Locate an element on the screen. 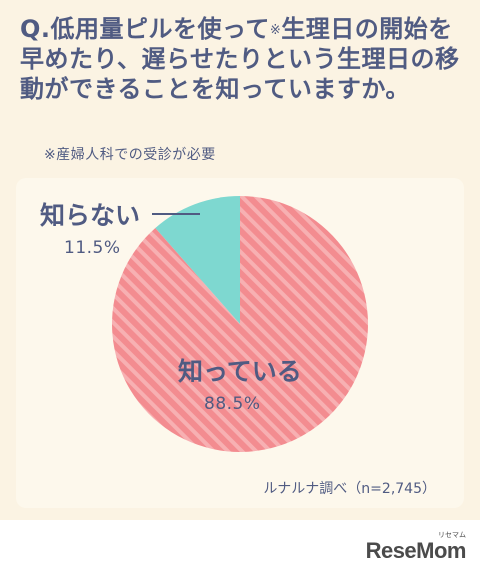 The width and height of the screenshot is (480, 573). value-unknown: 11.5% is located at coordinates (92, 248).